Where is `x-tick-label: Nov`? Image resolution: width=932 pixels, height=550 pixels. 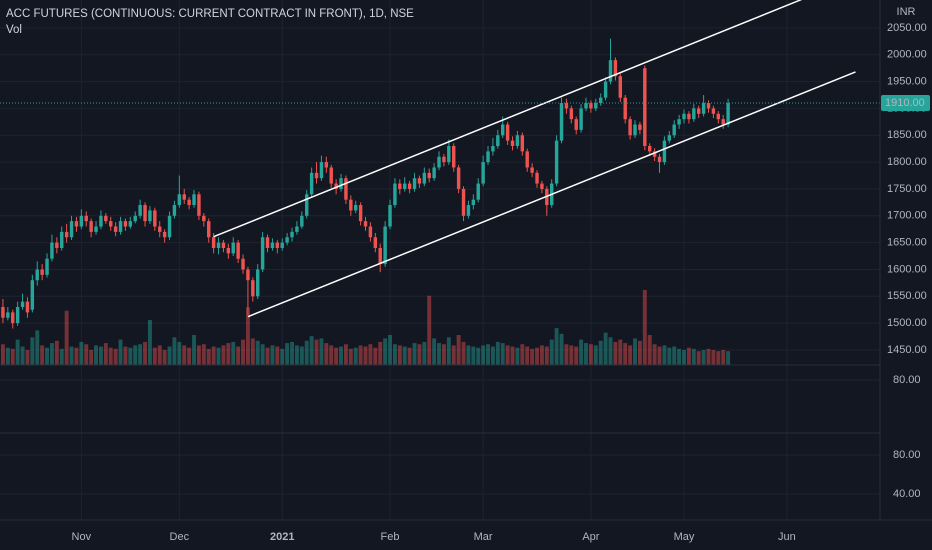
x-tick-label: Nov is located at coordinates (82, 537).